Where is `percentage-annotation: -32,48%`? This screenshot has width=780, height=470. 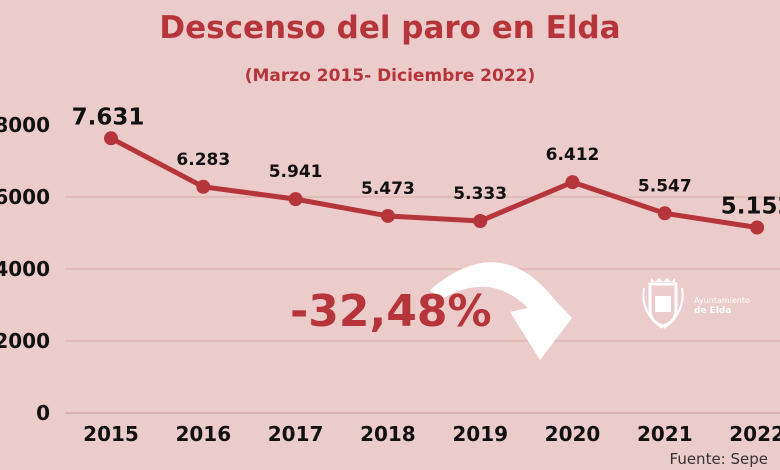
percentage-annotation: -32,48% is located at coordinates (391, 311).